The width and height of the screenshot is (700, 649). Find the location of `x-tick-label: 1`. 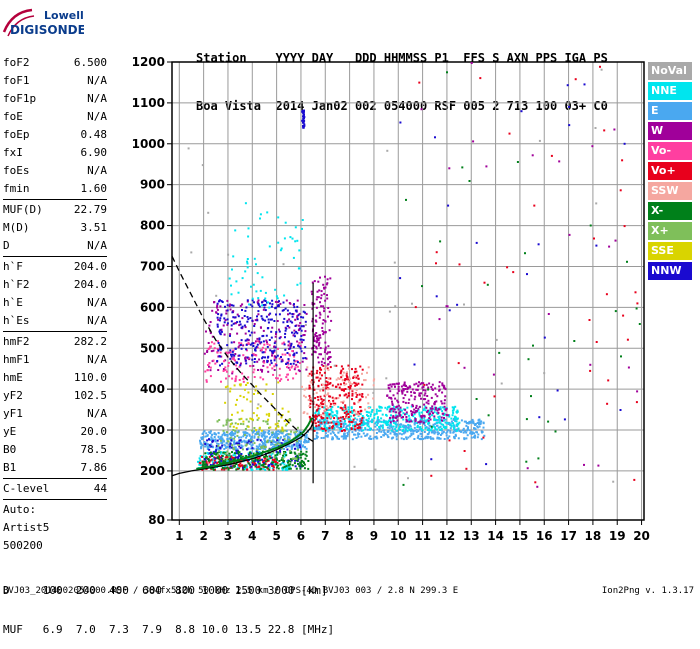

x-tick-label: 1 is located at coordinates (179, 536).